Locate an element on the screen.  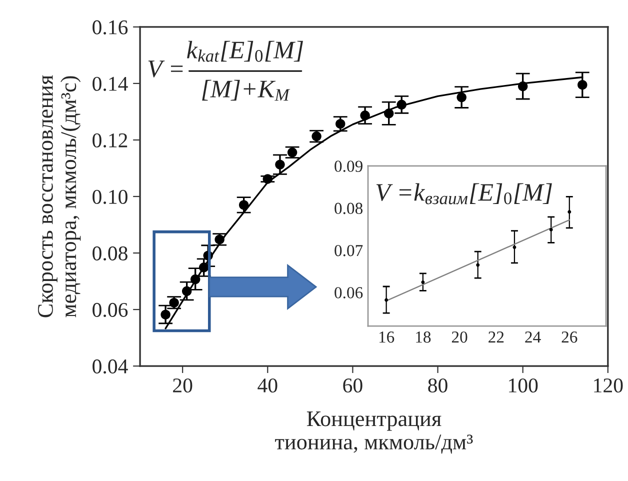
x-tick-label: 24 is located at coordinates (533, 337).